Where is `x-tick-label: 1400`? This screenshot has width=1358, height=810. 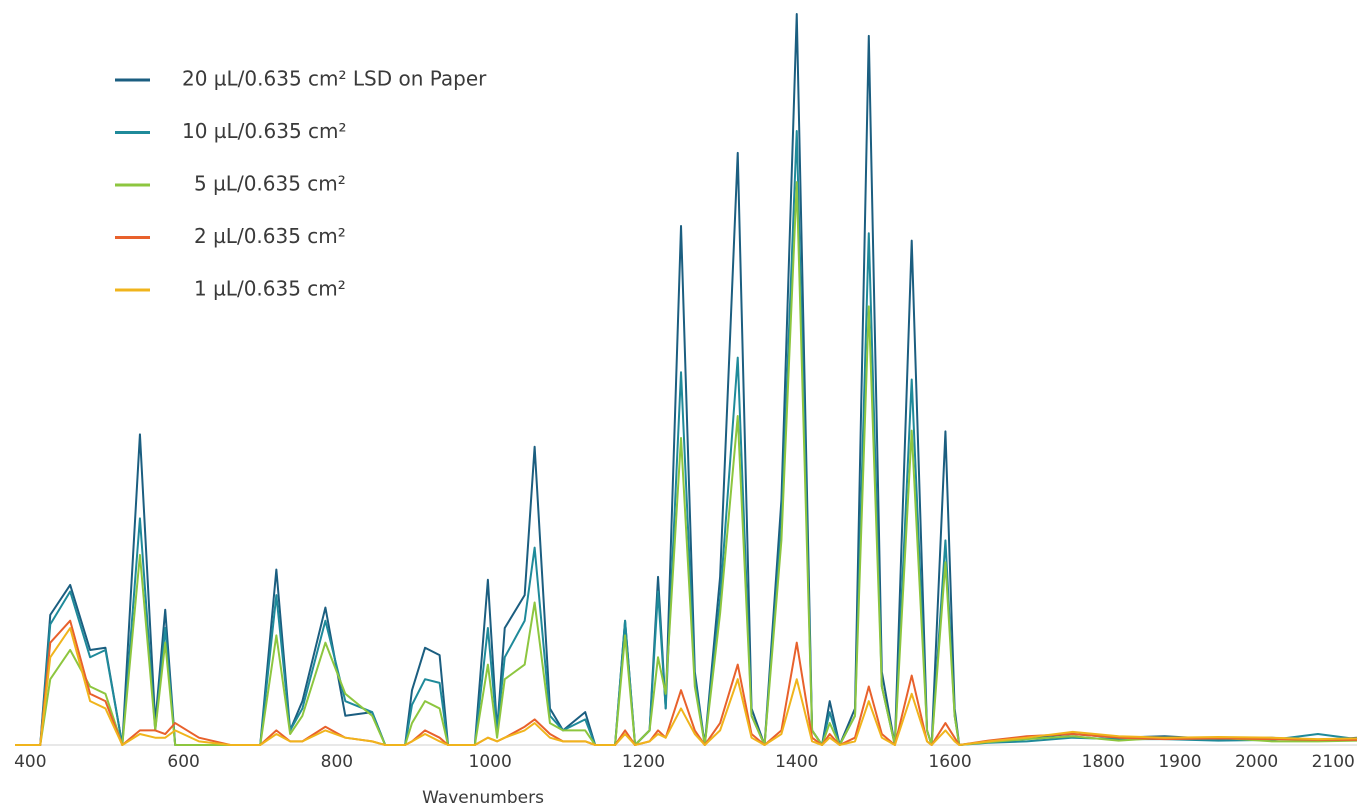
x-tick-label: 1400 is located at coordinates (796, 762).